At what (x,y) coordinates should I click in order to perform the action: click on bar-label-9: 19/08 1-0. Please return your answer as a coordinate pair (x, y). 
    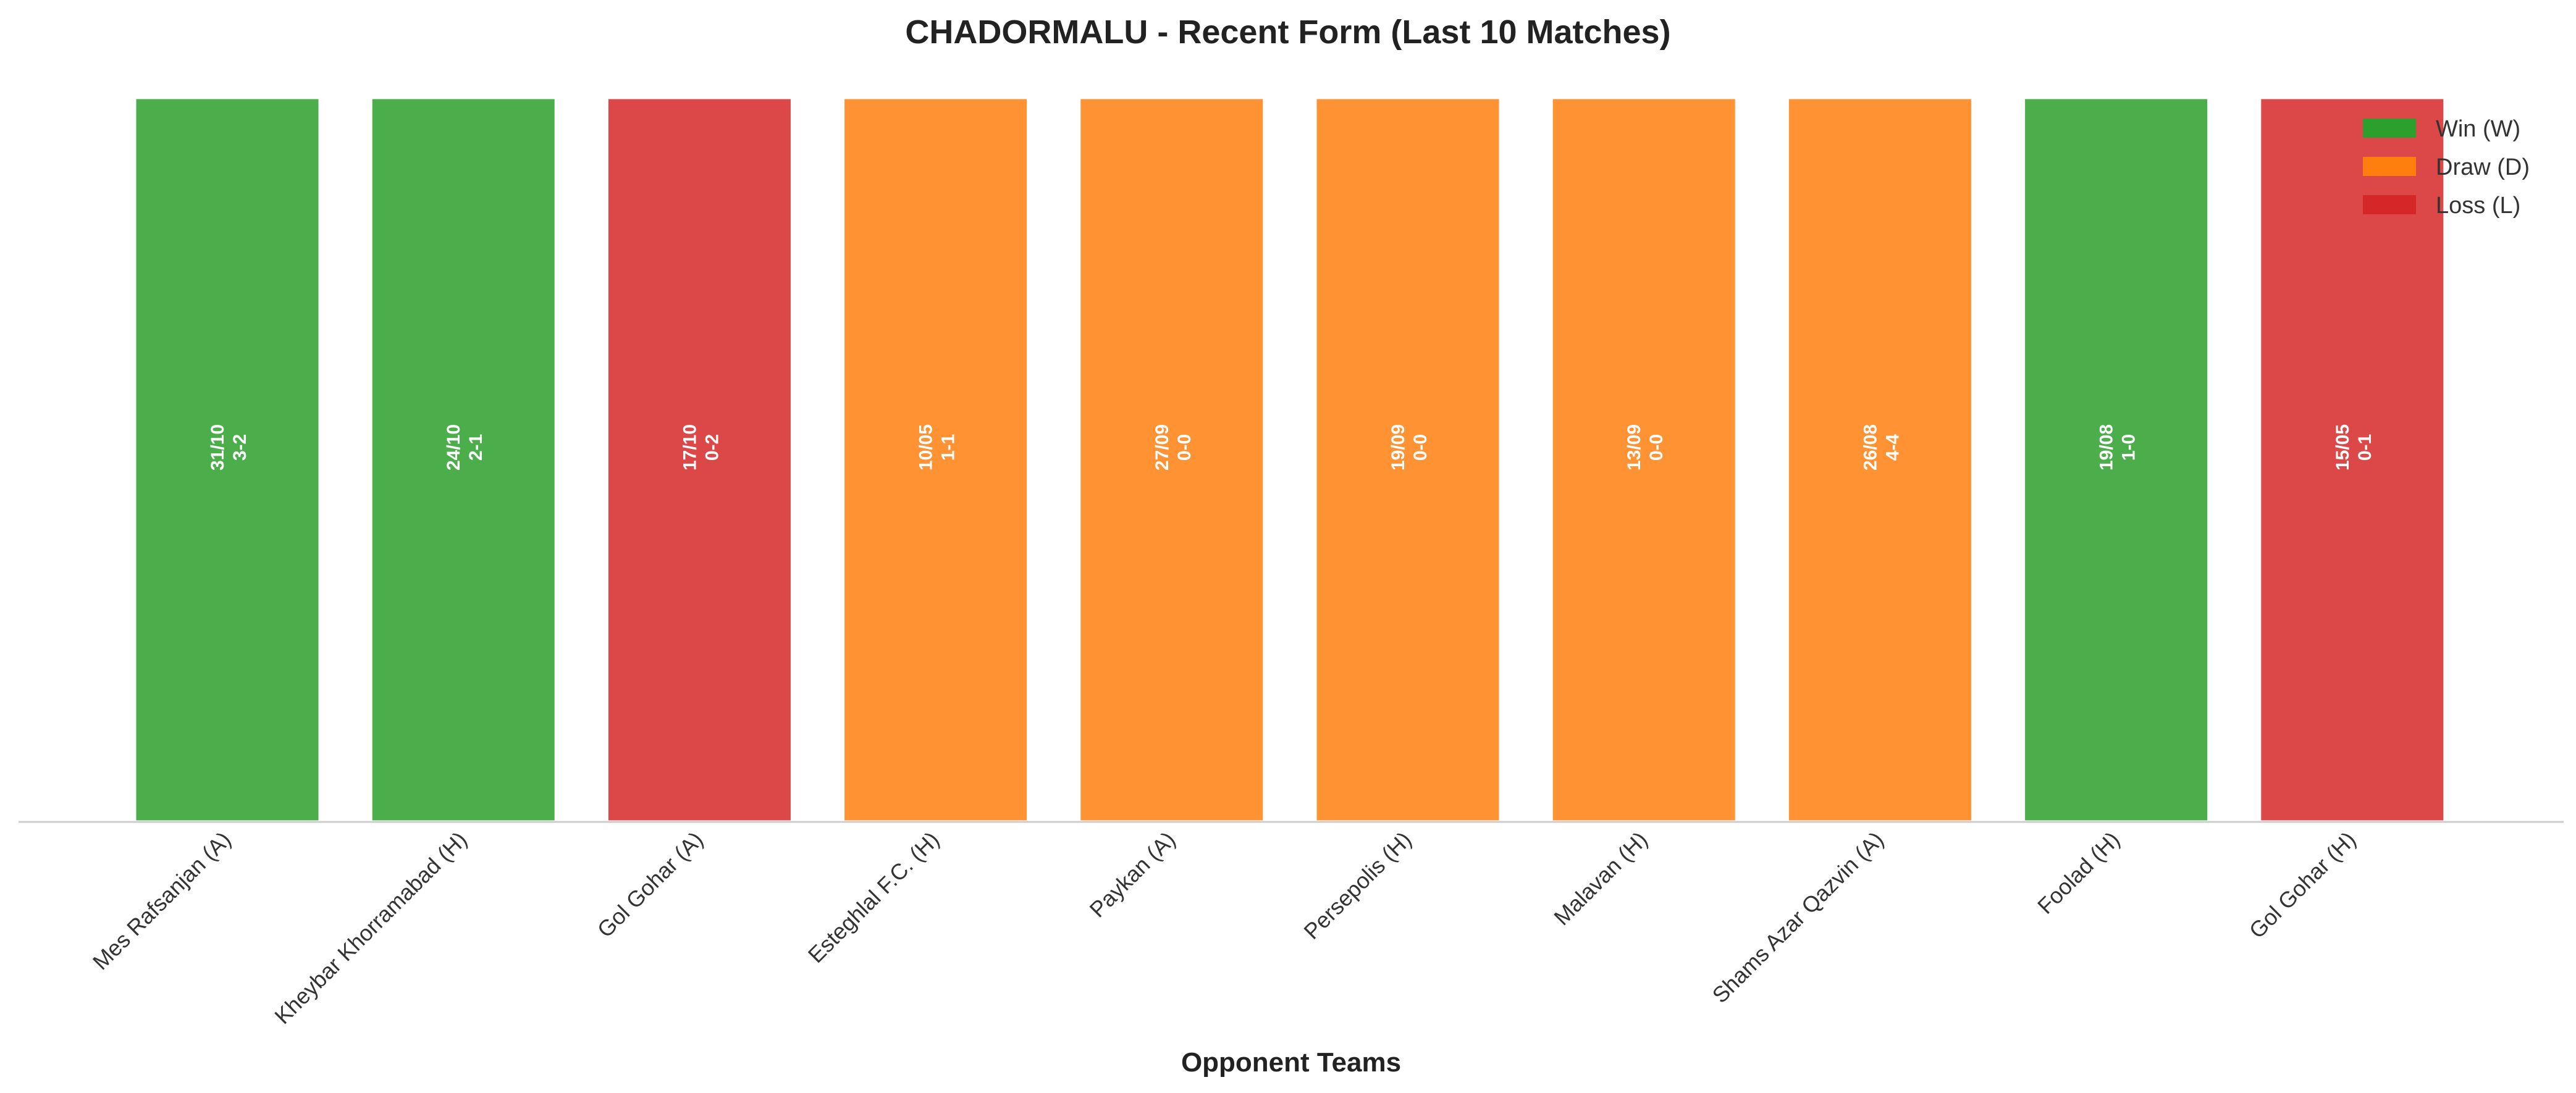
    Looking at the image, I should click on (2118, 447).